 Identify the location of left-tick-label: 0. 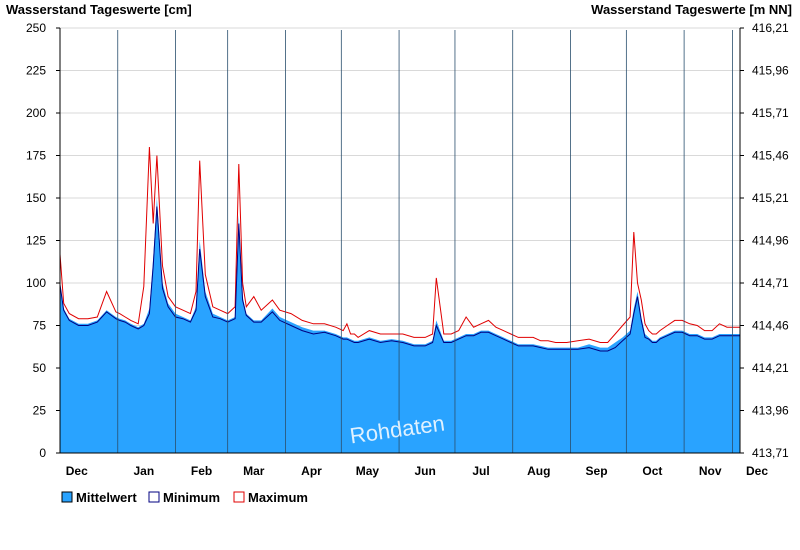
(42, 453).